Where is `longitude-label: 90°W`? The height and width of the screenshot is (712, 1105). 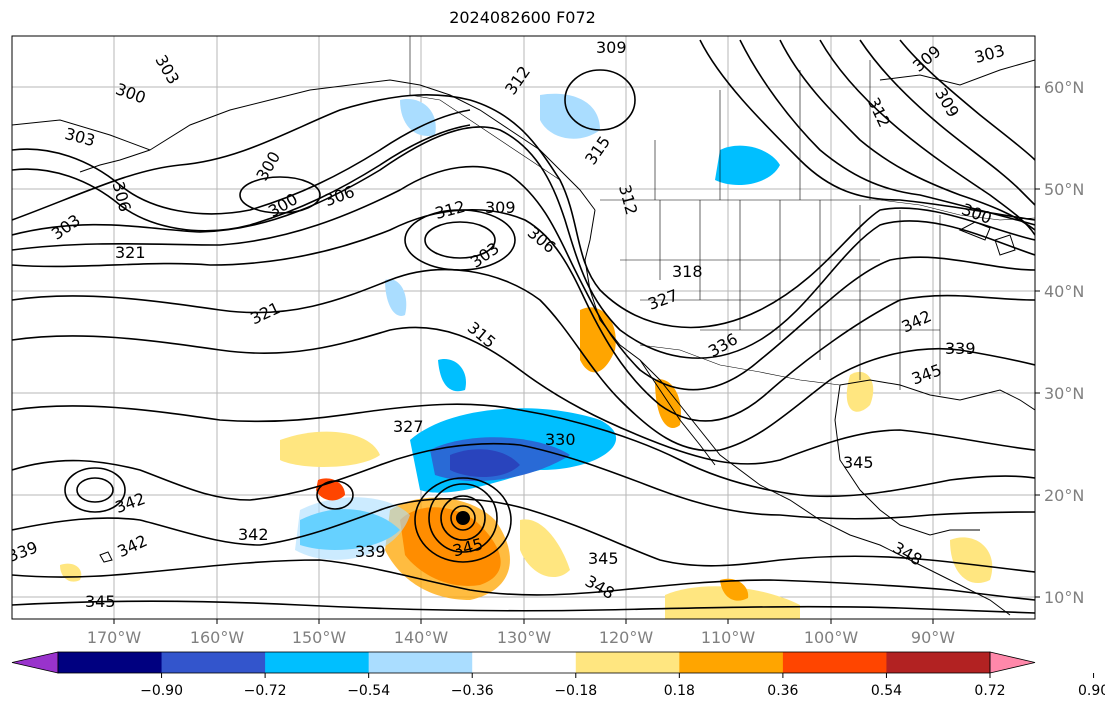
longitude-label: 90°W is located at coordinates (933, 637).